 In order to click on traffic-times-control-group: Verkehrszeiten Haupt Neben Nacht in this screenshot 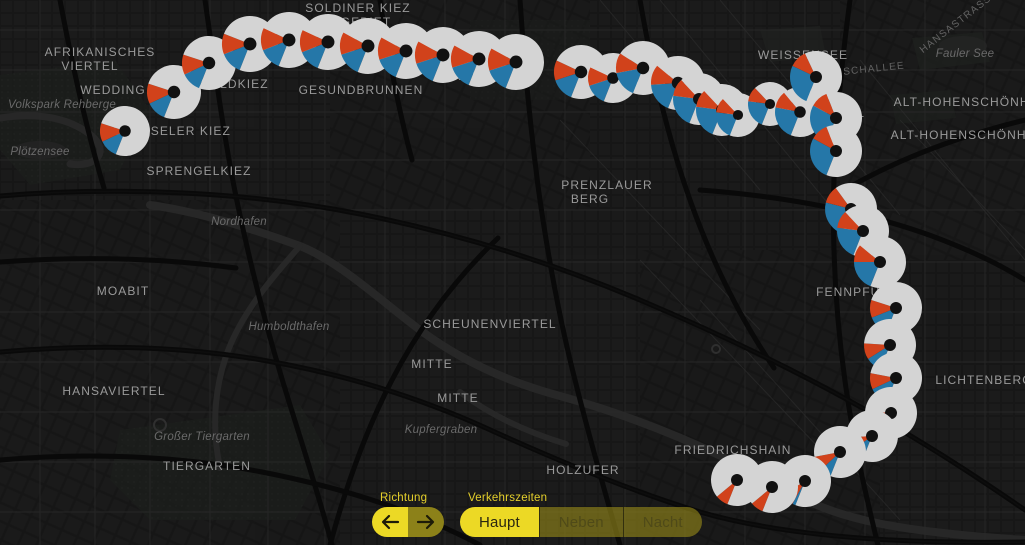, I will do `click(581, 514)`.